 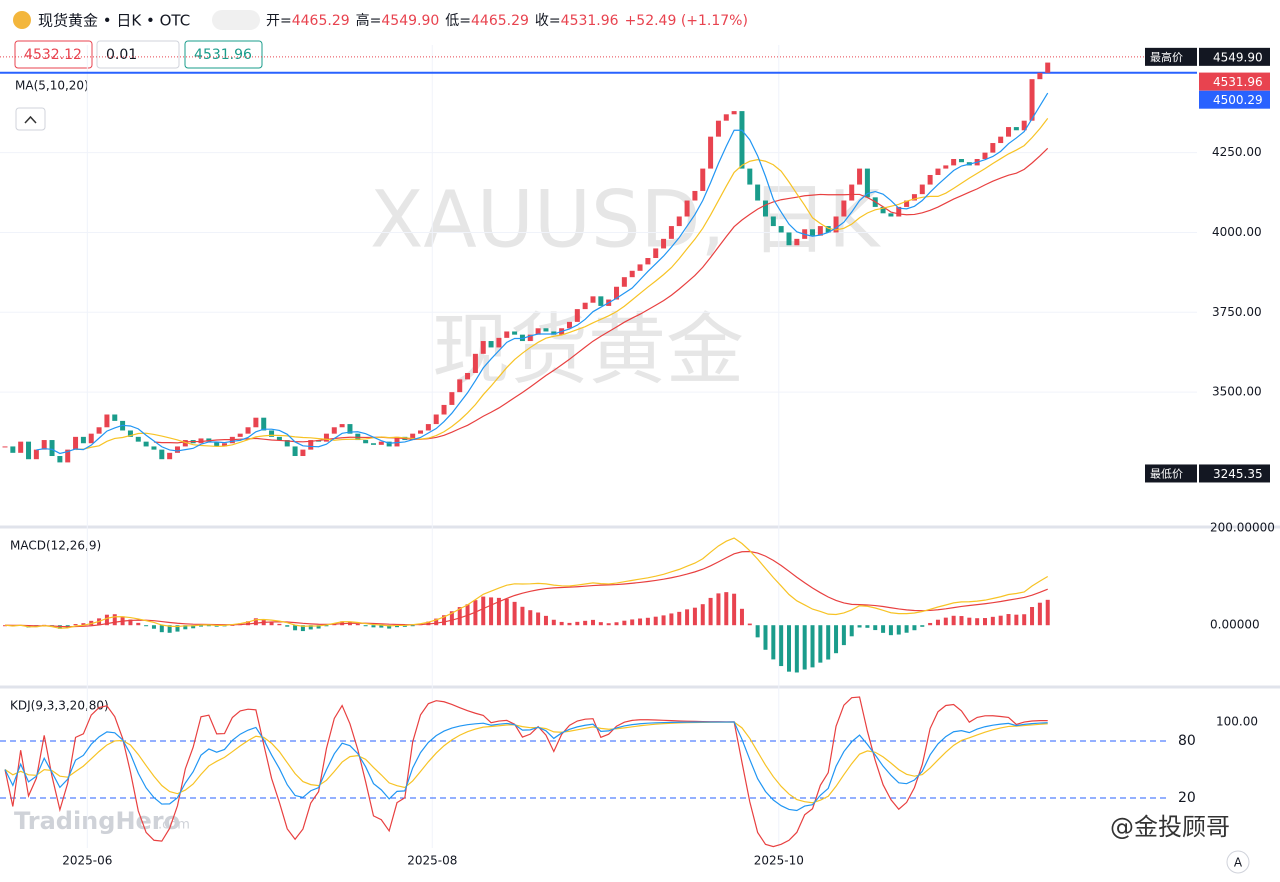 I want to click on auto-label: A, so click(x=1238, y=863).